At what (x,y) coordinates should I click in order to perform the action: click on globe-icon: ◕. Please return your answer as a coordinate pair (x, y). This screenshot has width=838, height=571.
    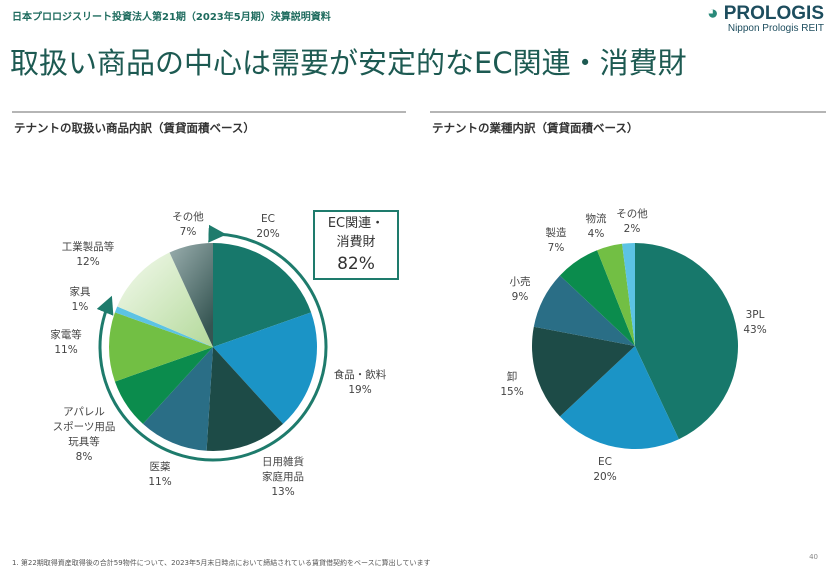
    Looking at the image, I should click on (712, 13).